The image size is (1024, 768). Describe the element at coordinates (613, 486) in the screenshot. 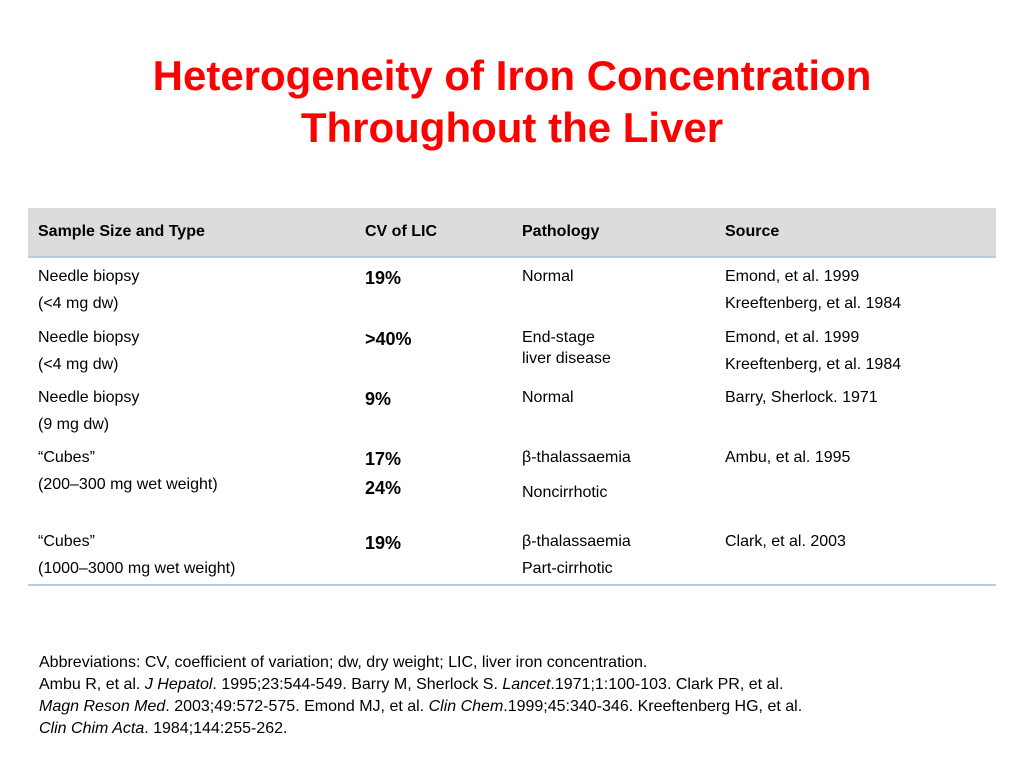

I see `pathology-cell: β-thalassaemia Noncirrhotic` at that location.